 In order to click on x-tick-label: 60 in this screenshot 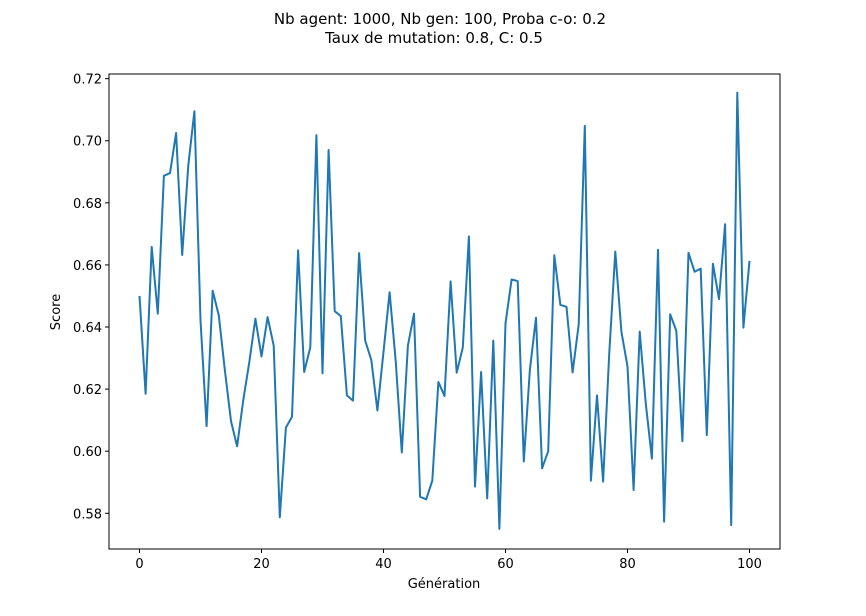, I will do `click(505, 564)`.